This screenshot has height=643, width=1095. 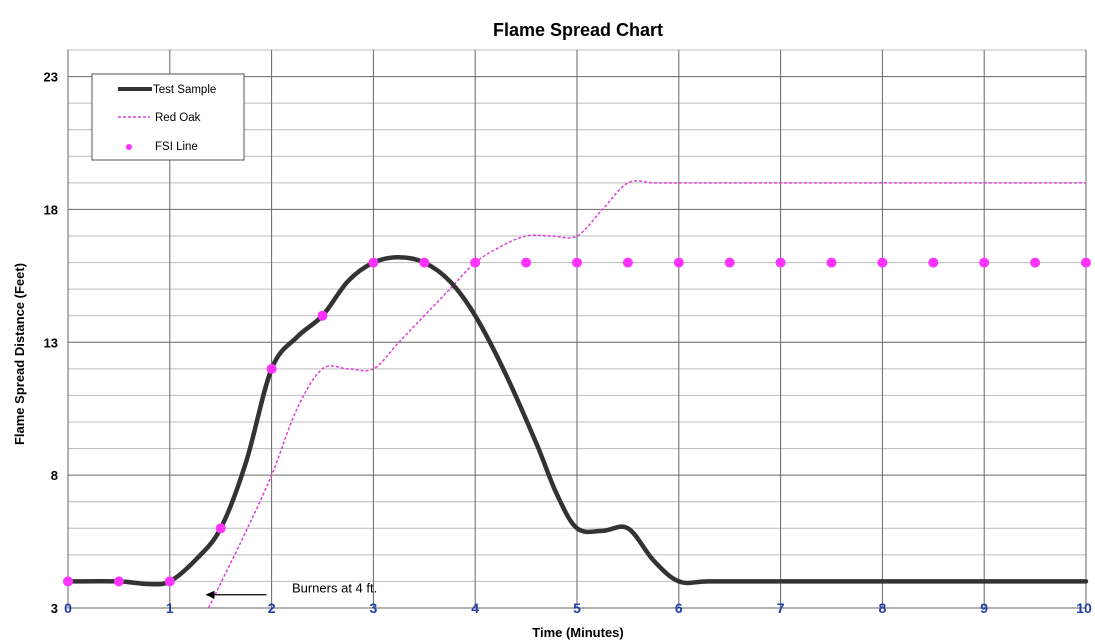 I want to click on legend-label-test-sample: Test Sample, so click(x=184, y=90).